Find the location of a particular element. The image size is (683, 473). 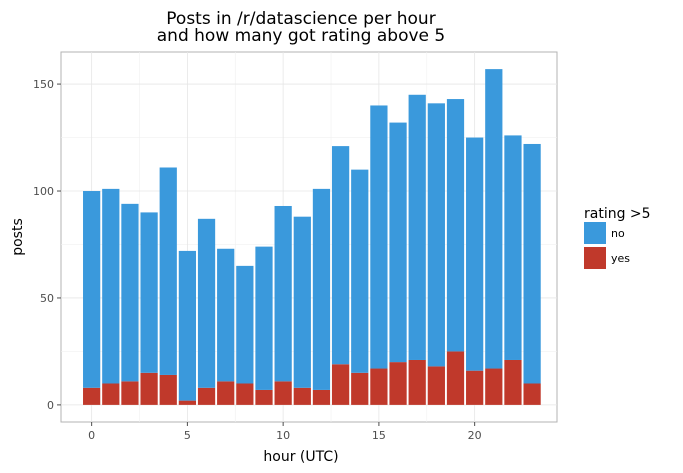

chart-title-line1: Posts in /r/datascience per hour is located at coordinates (300, 19).